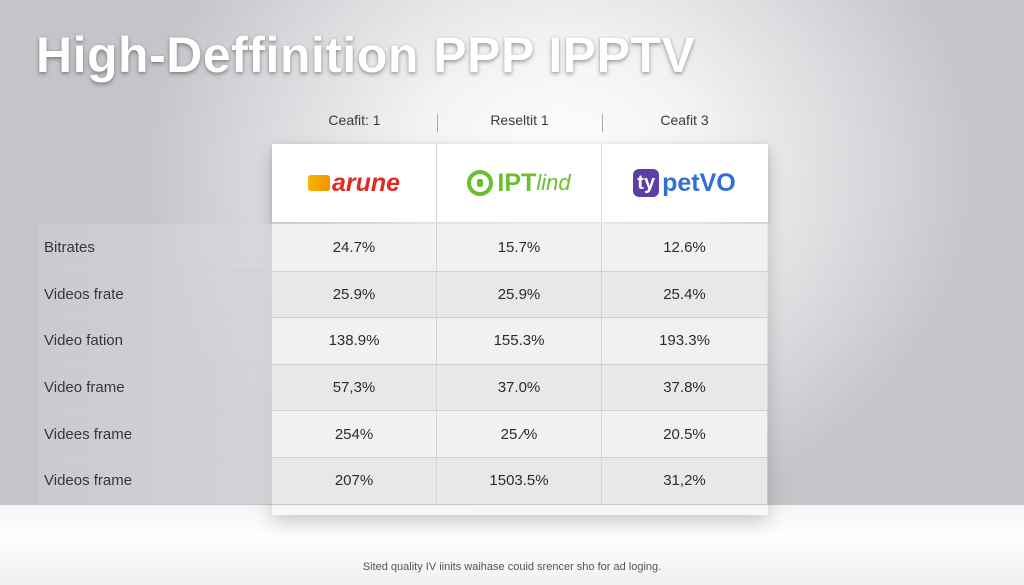  Describe the element at coordinates (553, 182) in the screenshot. I see `logo-text-thin: lind` at that location.